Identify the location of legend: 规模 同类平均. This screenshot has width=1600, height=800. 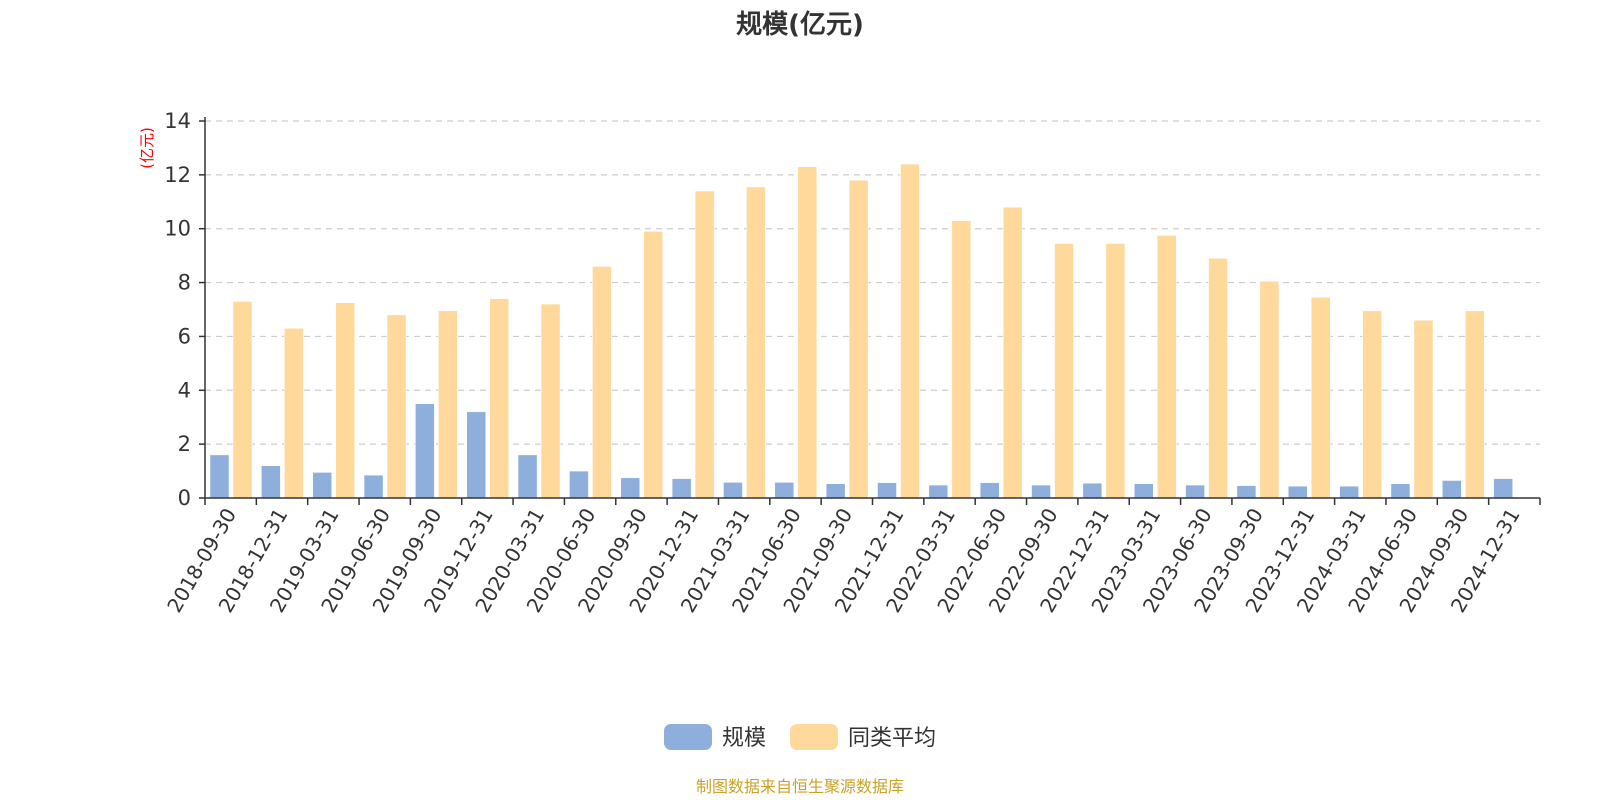
(800, 737).